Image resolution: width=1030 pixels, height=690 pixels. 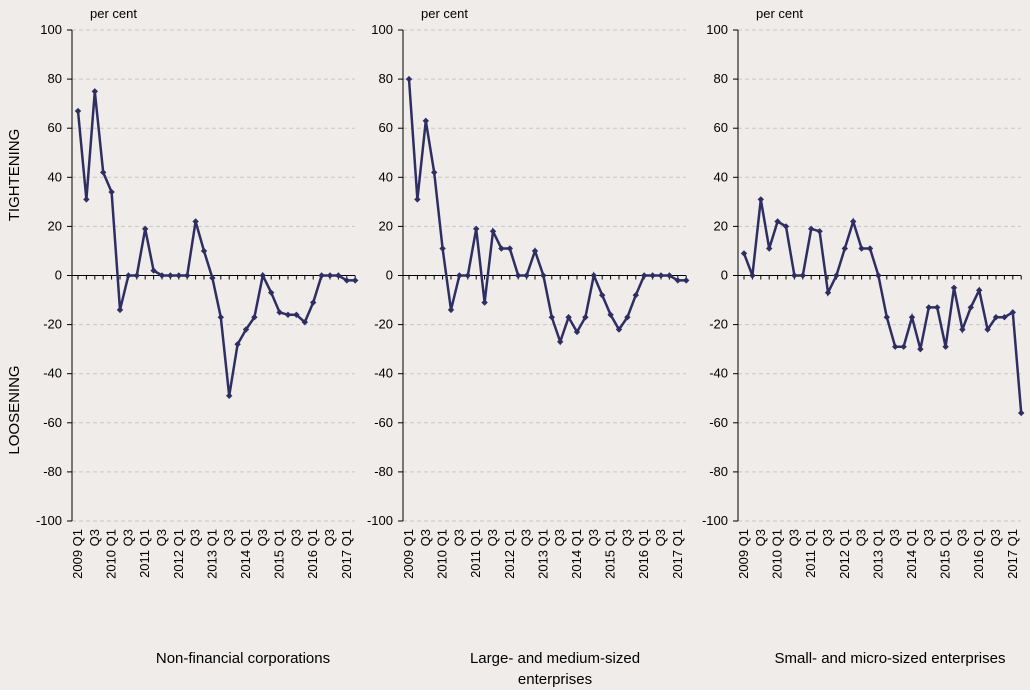 What do you see at coordinates (346, 554) in the screenshot?
I see `x-tick-label: 2017 Q1` at bounding box center [346, 554].